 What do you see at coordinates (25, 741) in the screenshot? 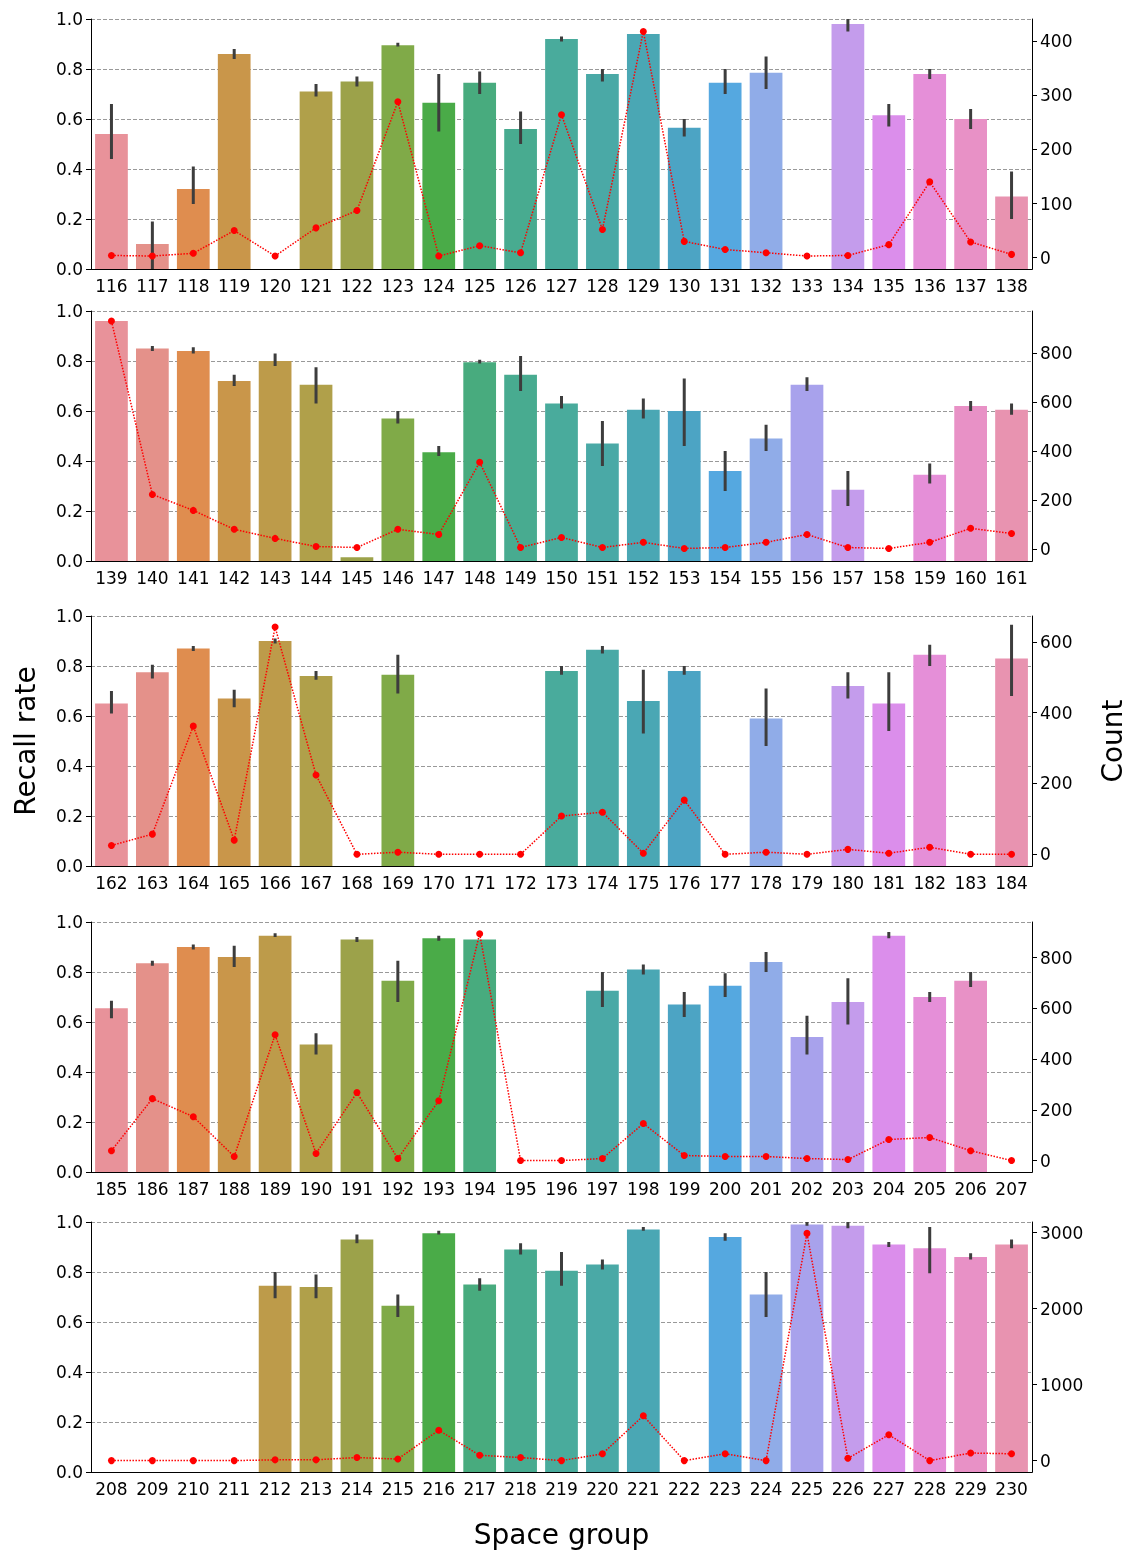
I see `y-axis-title: Recall rate` at bounding box center [25, 741].